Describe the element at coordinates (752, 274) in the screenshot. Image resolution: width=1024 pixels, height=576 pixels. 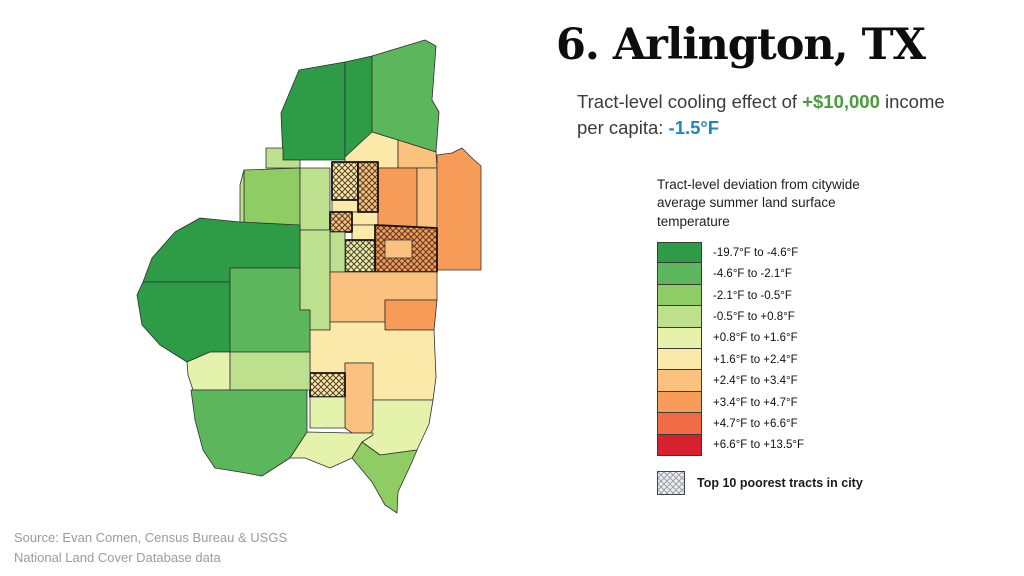
I see `legend-range-label: -4.6°F to -2.1°F` at that location.